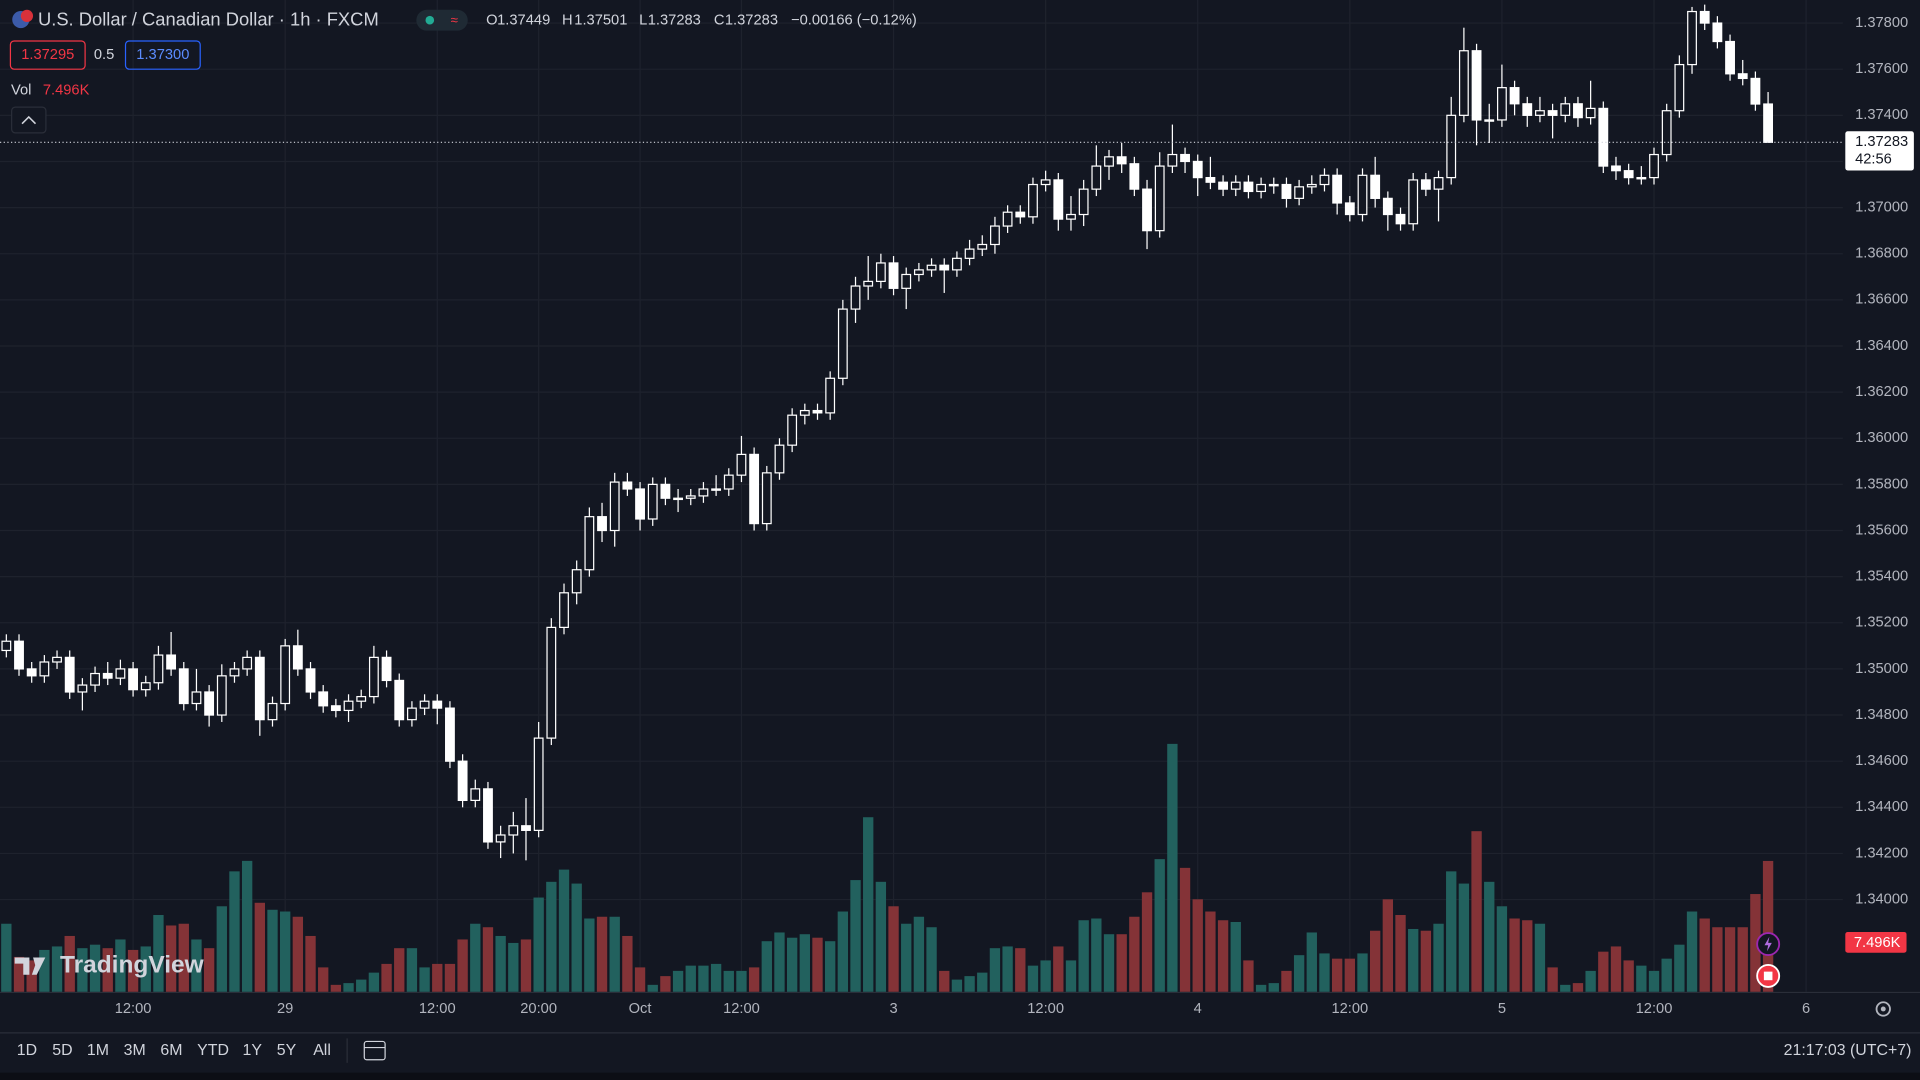  Describe the element at coordinates (135, 1050) in the screenshot. I see `range-button: 3M` at that location.